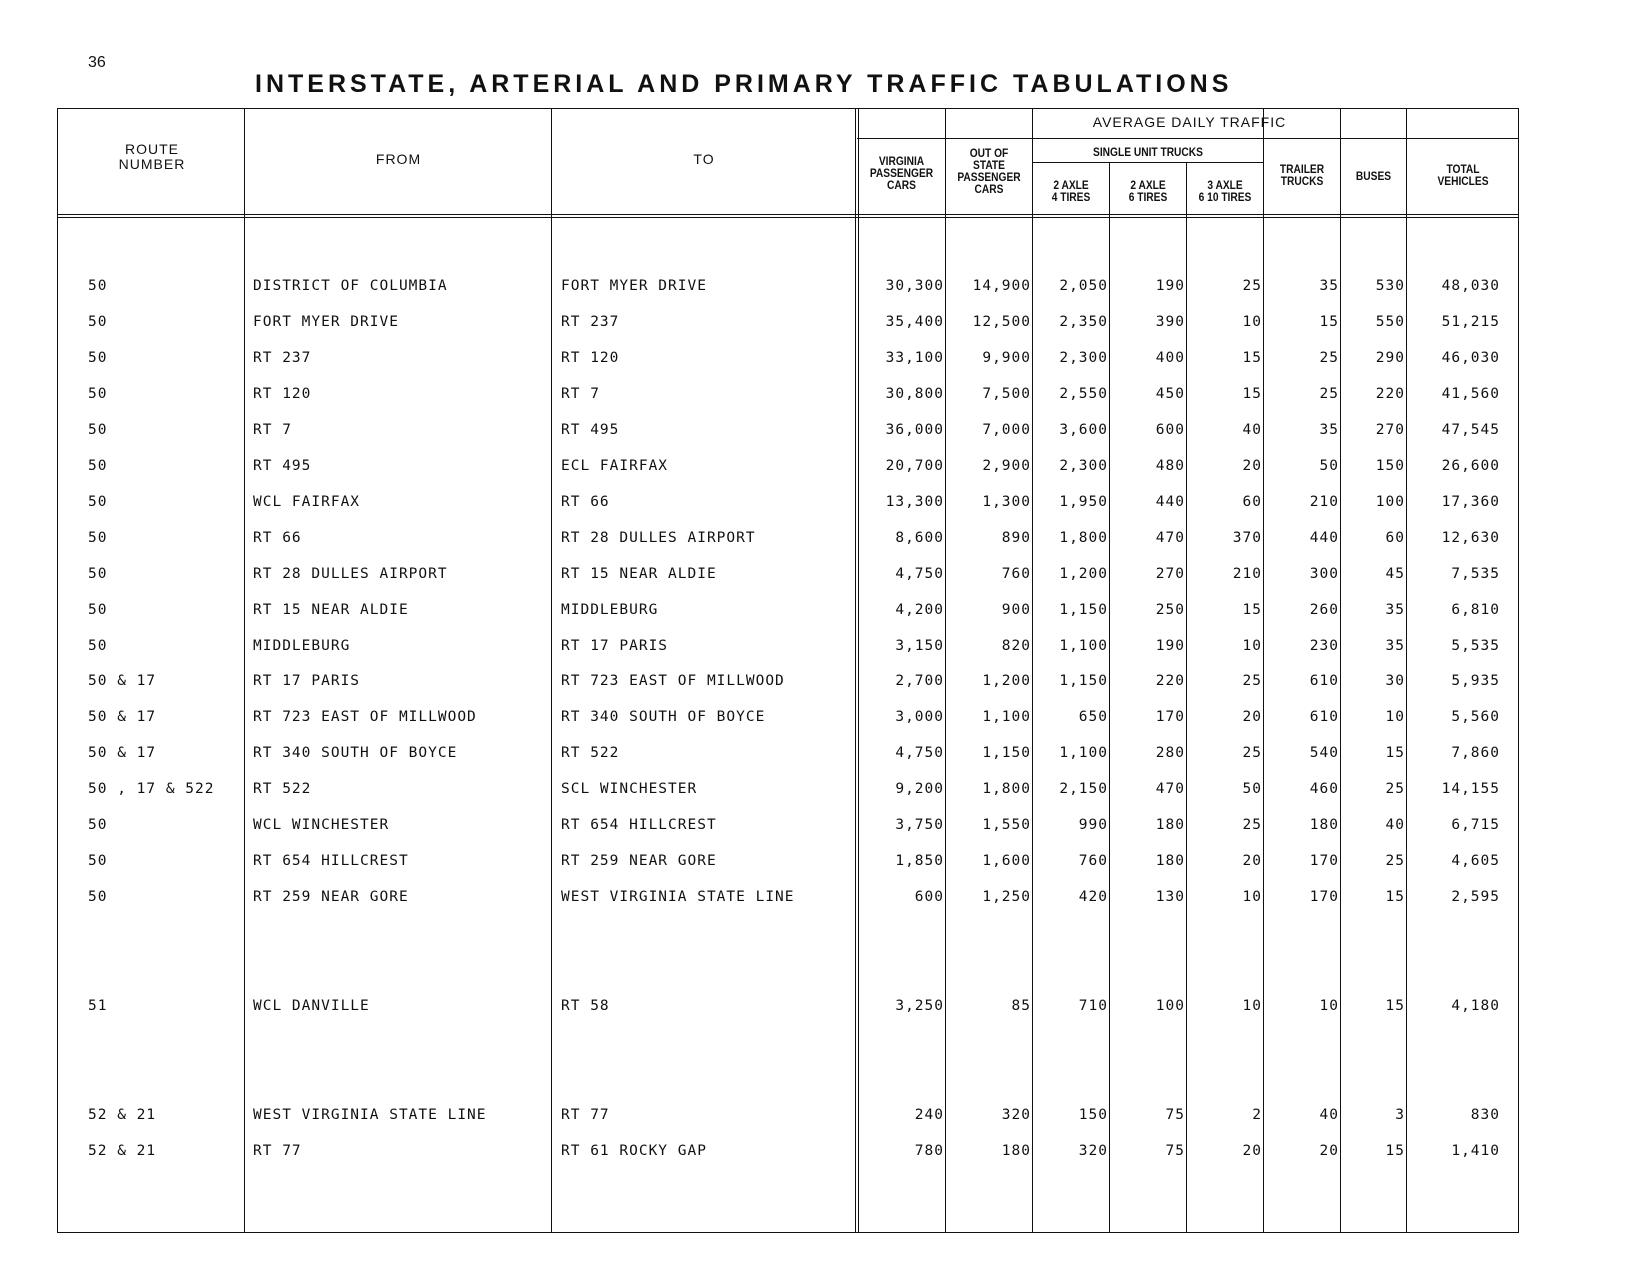  Describe the element at coordinates (1170, 681) in the screenshot. I see `cell-2-axle-6-tires: 220` at that location.